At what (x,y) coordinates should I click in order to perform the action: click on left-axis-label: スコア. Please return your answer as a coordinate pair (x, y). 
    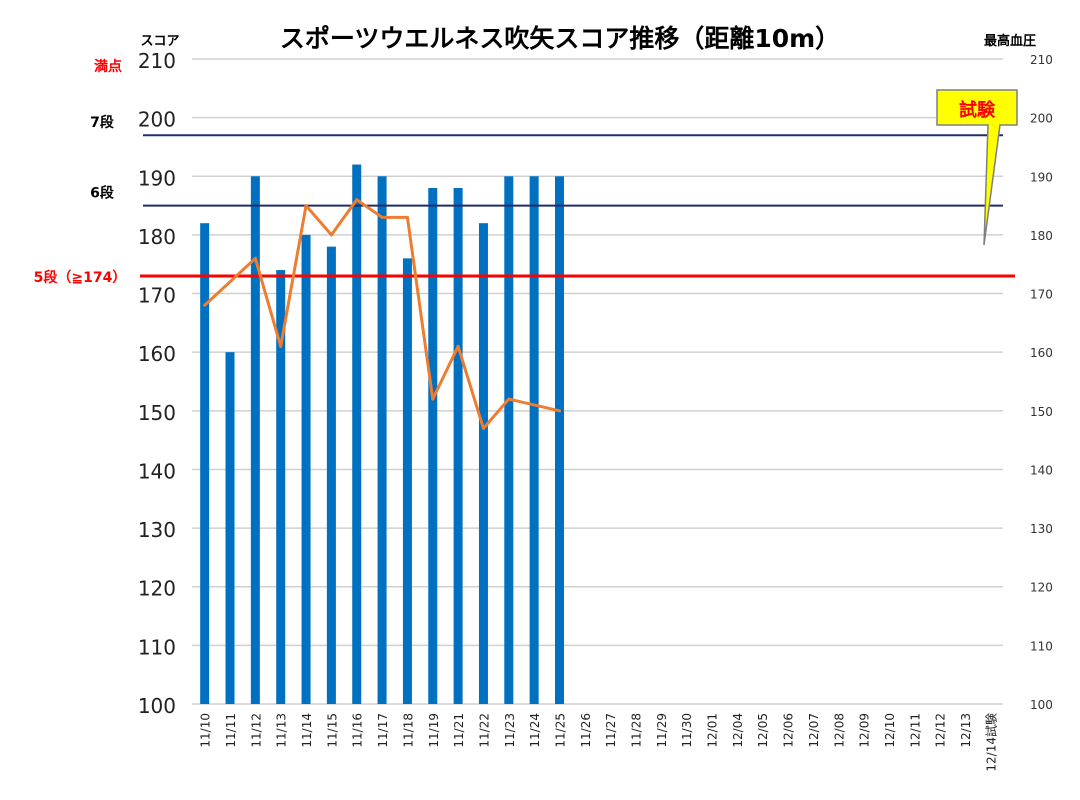
    Looking at the image, I should click on (159, 41).